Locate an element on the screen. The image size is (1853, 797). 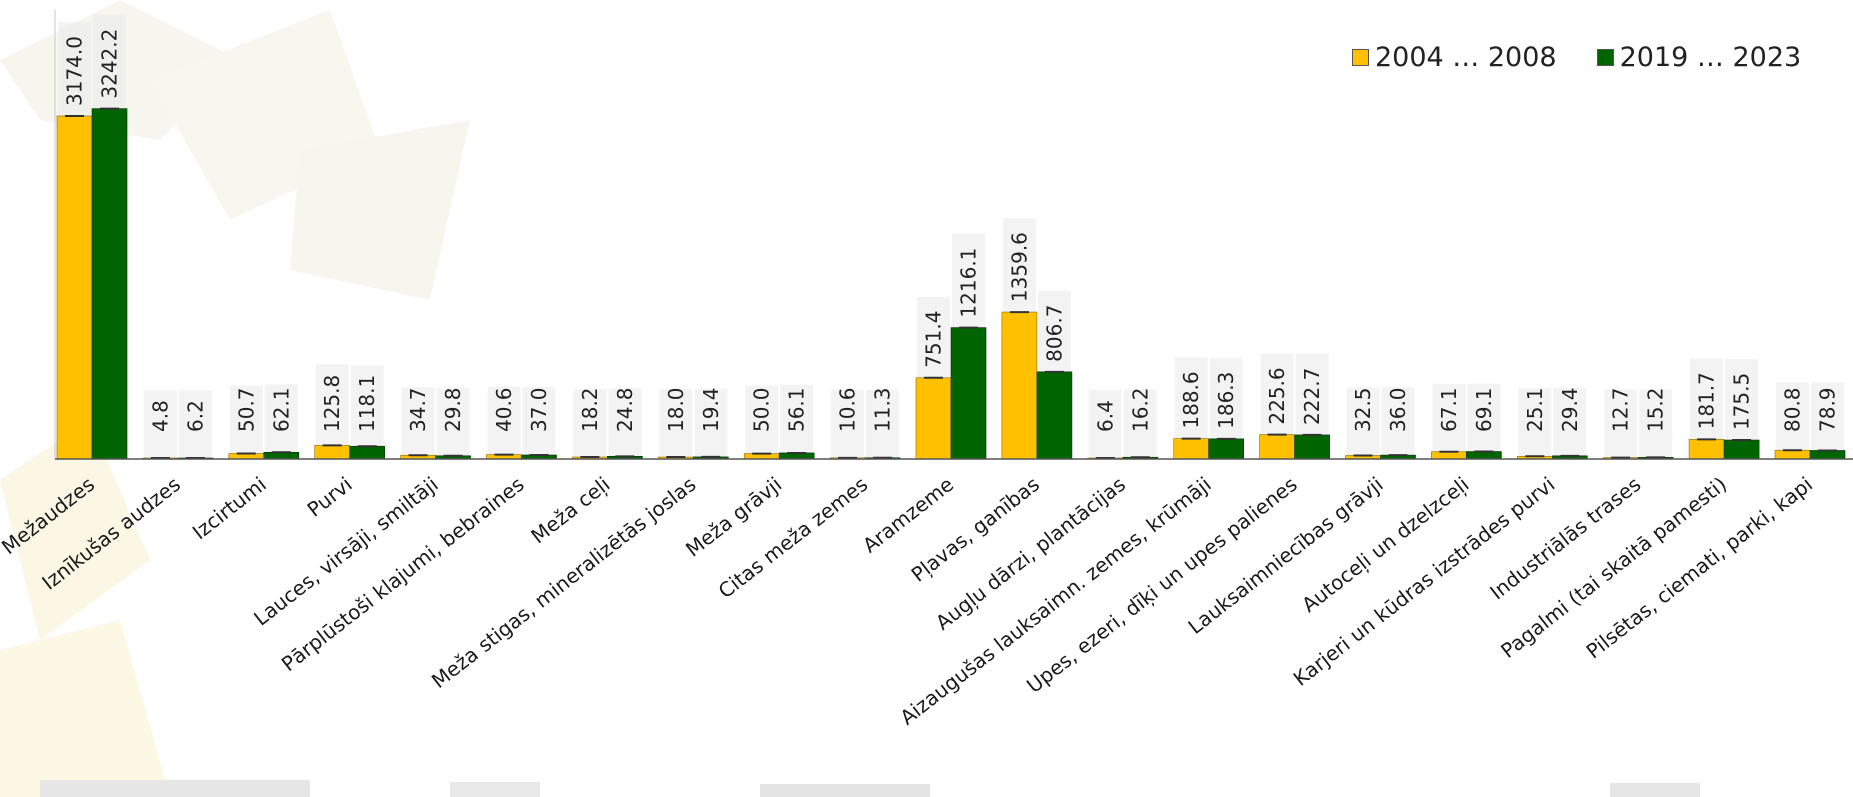
category-label: Purvi is located at coordinates (330, 497).